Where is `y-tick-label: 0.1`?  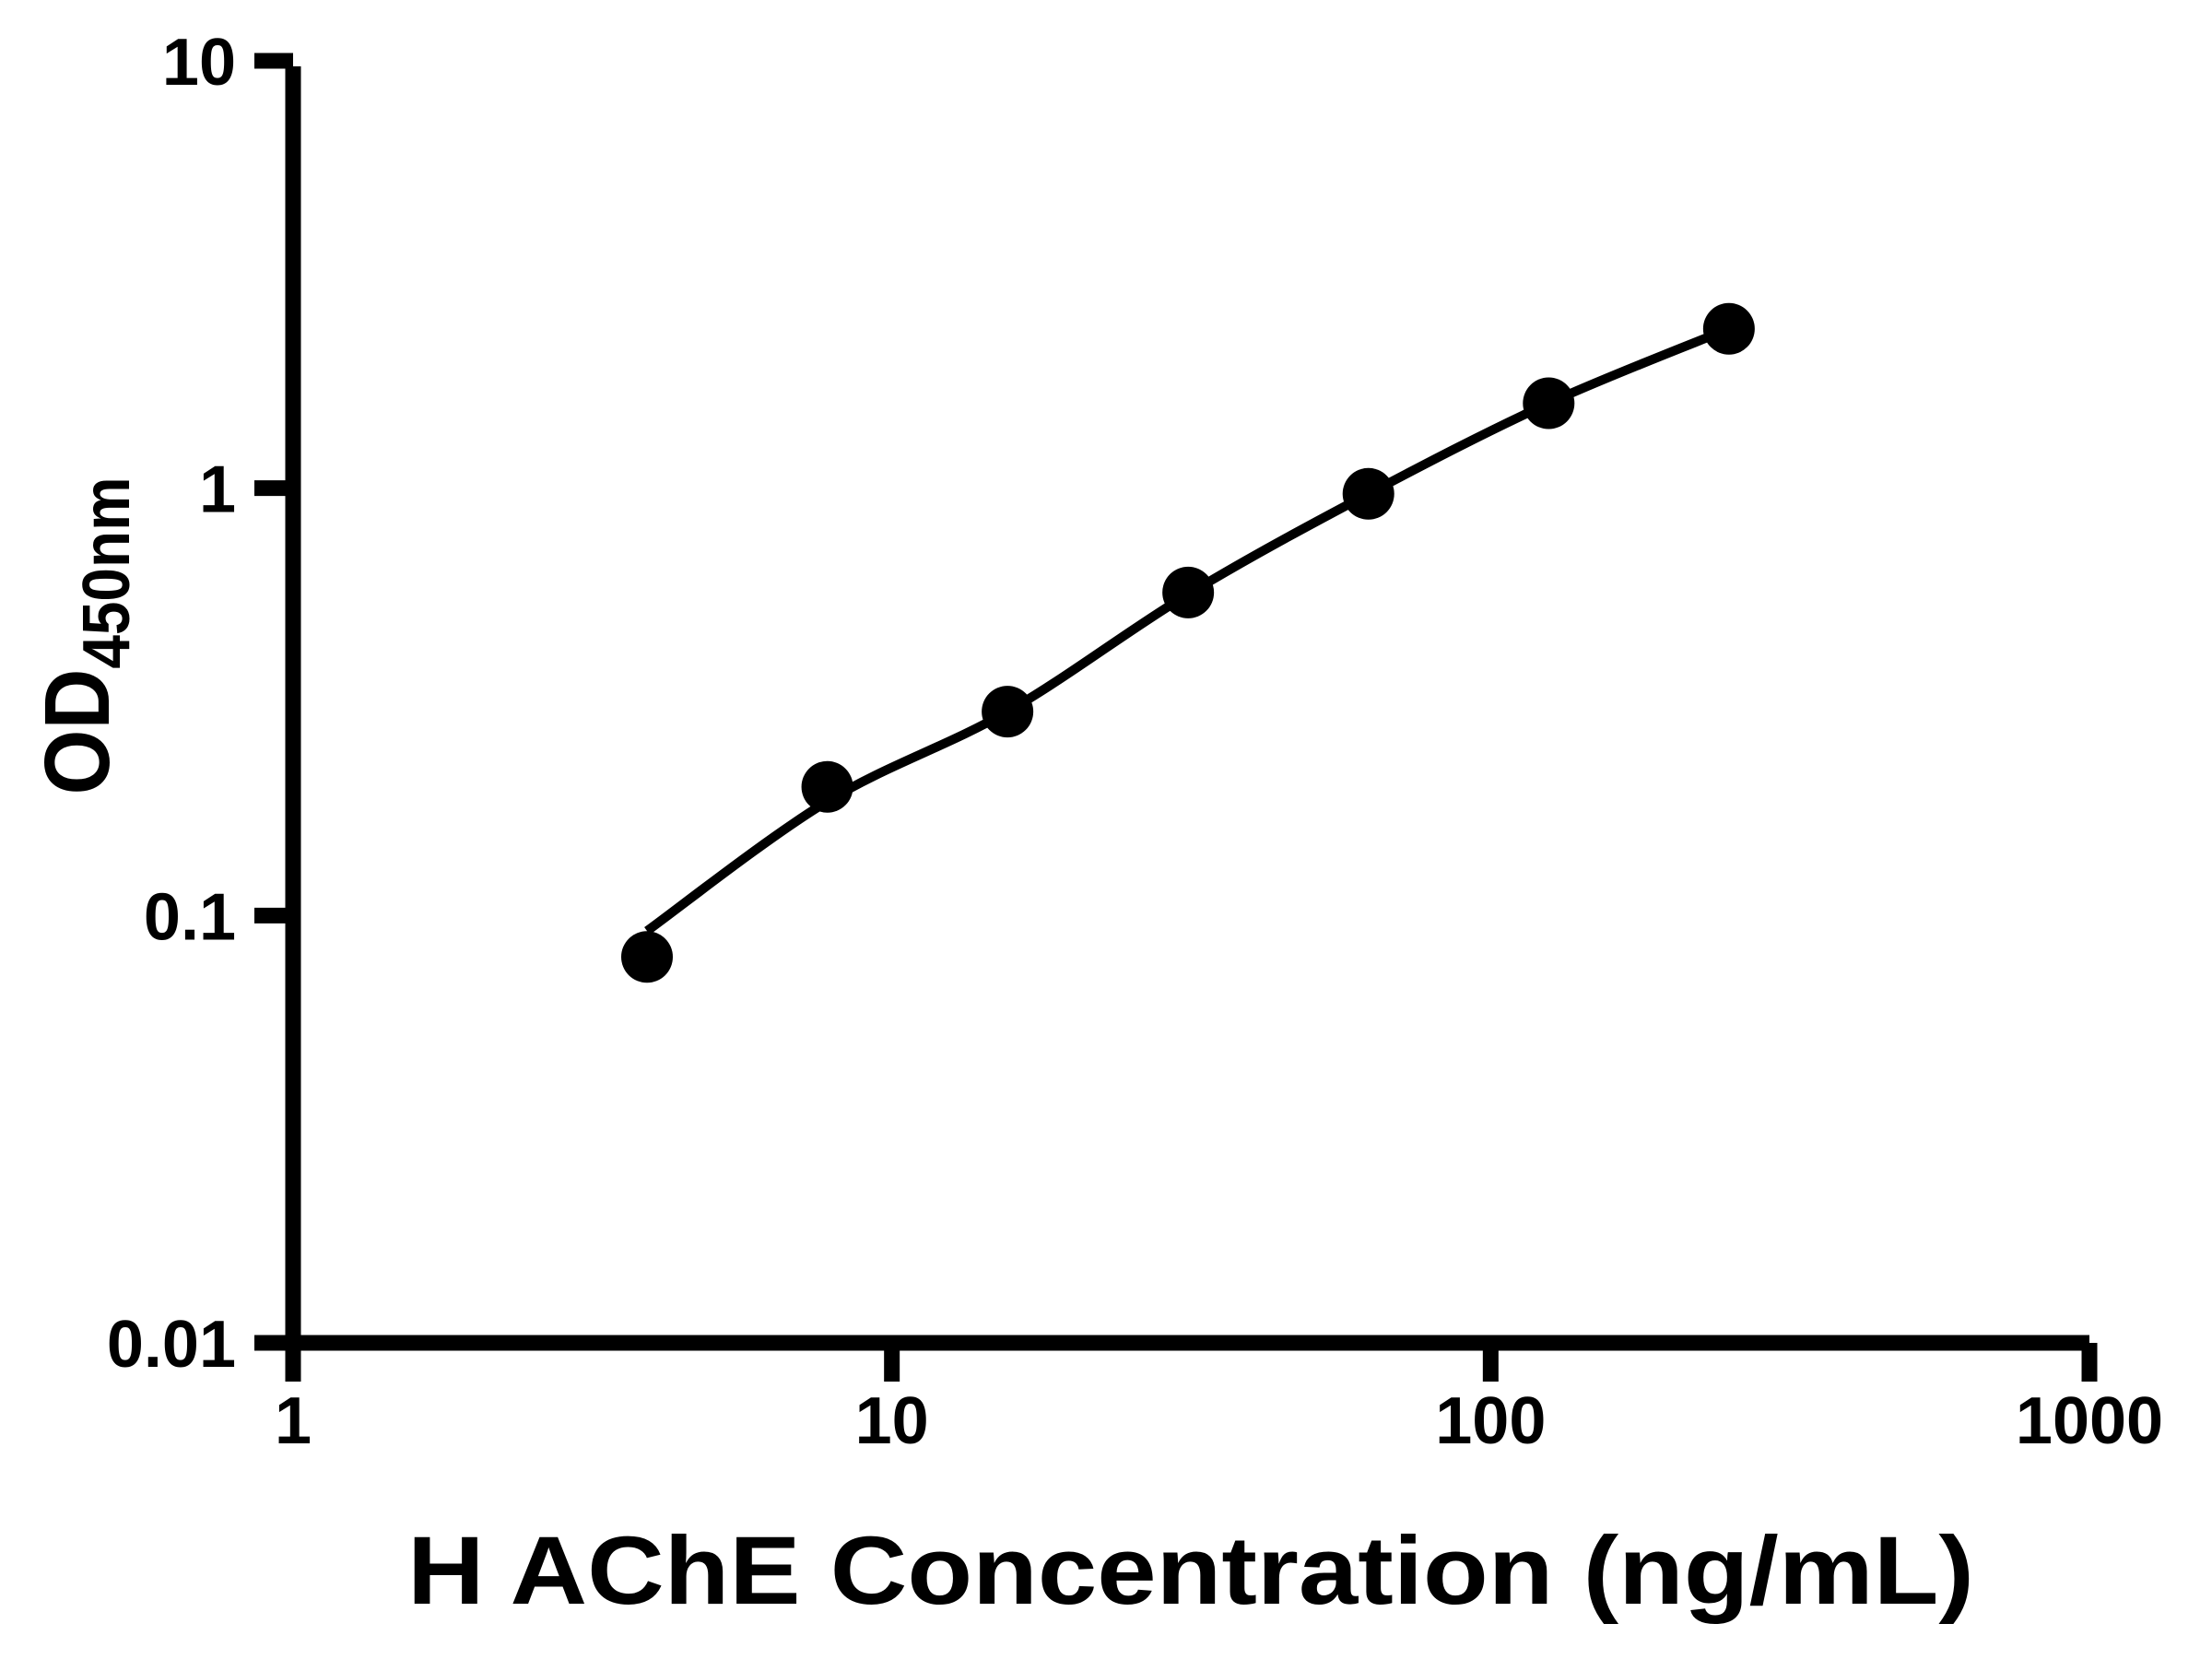
y-tick-label: 0.1 is located at coordinates (190, 917).